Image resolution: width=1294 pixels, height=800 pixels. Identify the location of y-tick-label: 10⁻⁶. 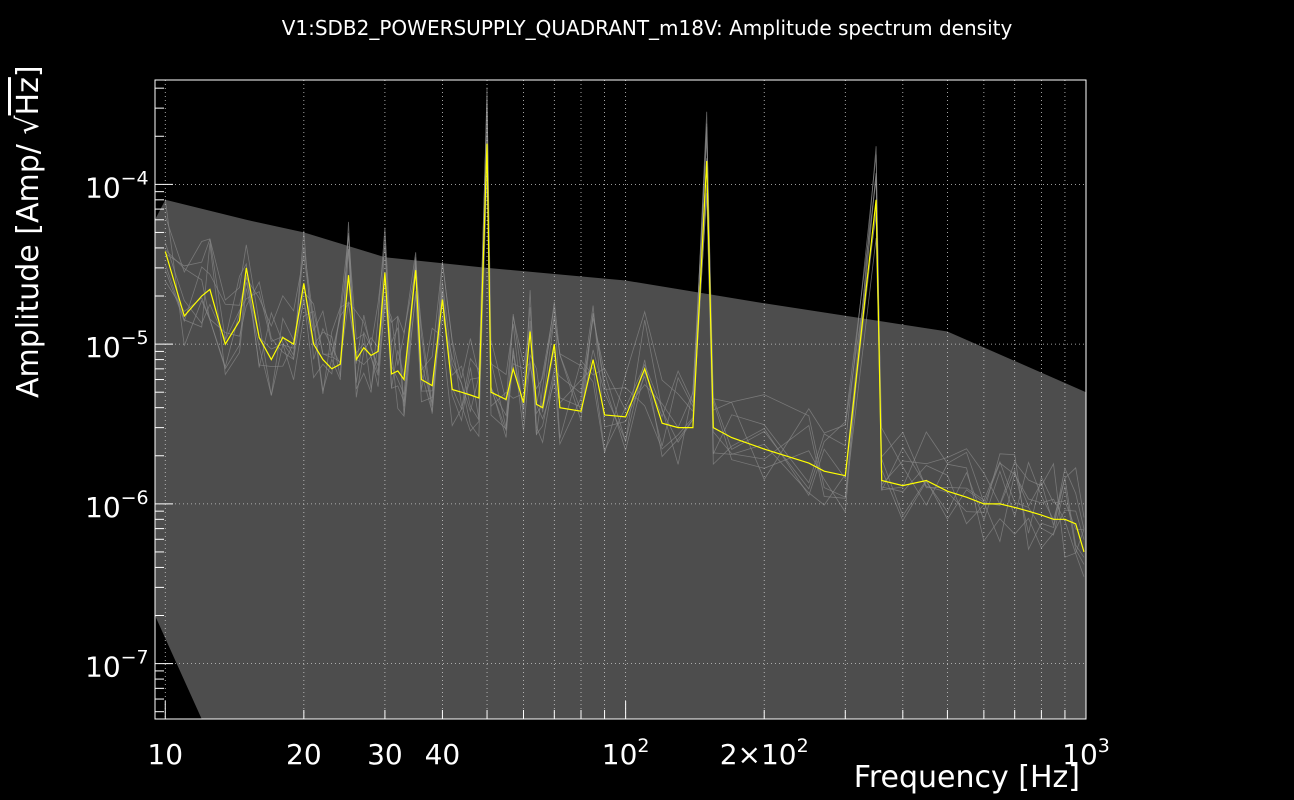
(117, 505).